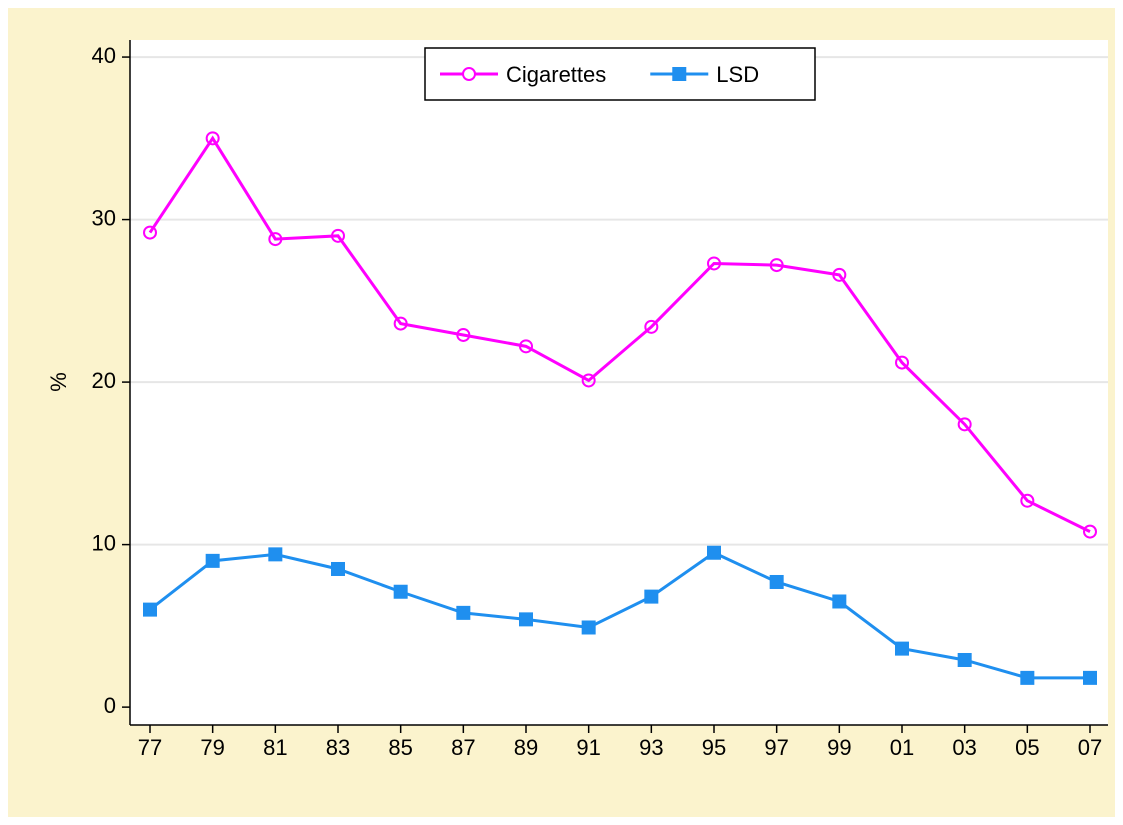 Image resolution: width=1123 pixels, height=825 pixels. I want to click on x-tick-label: 81, so click(275, 747).